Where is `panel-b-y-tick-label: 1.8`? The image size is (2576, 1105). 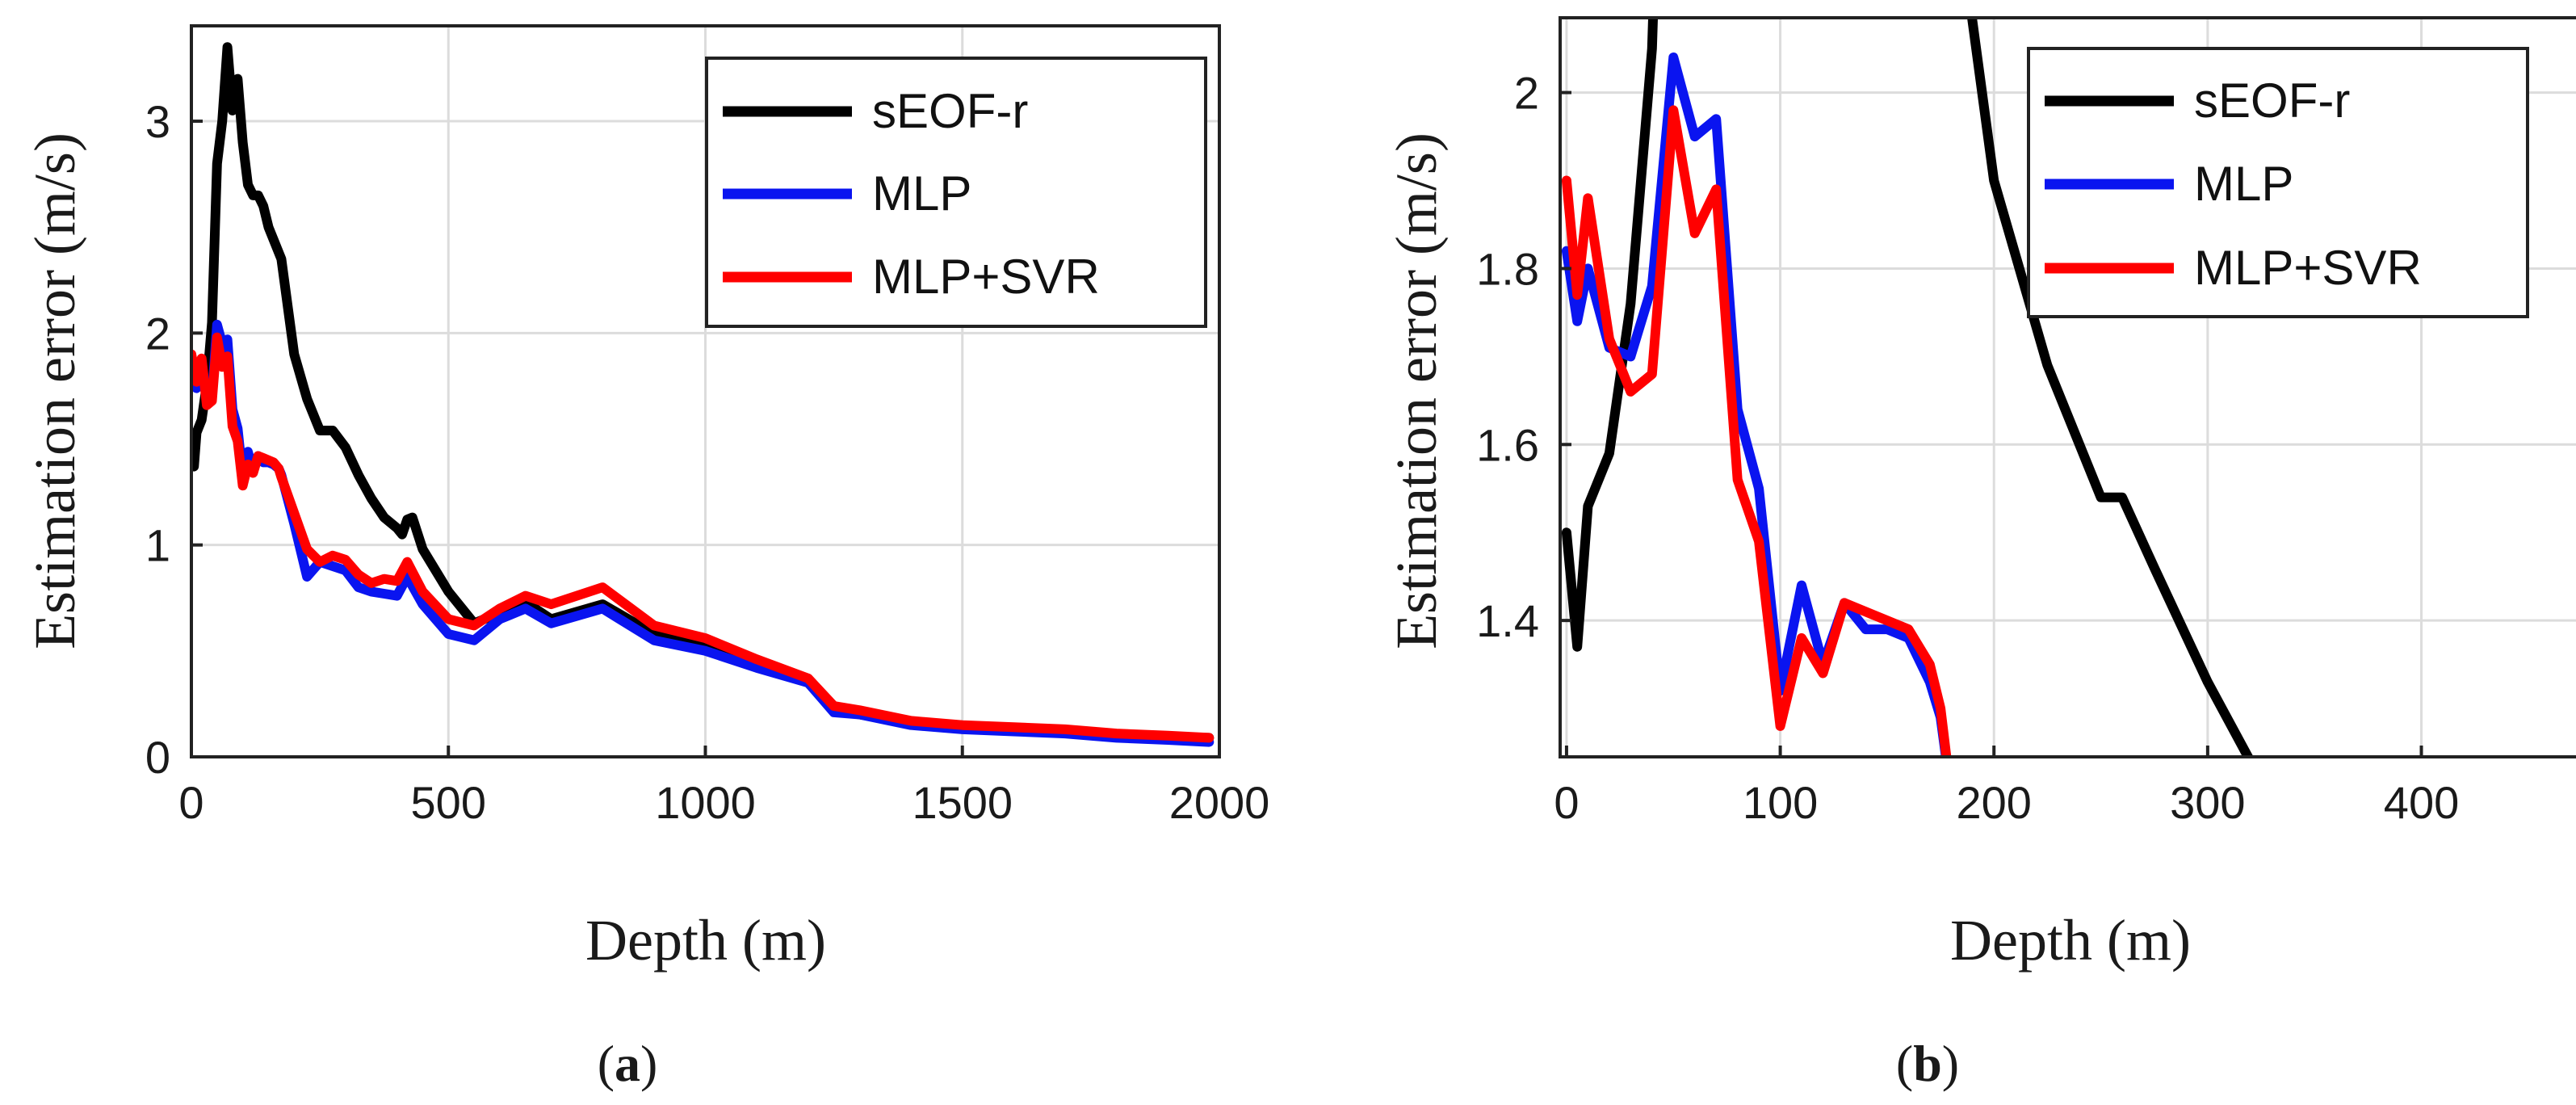 panel-b-y-tick-label: 1.8 is located at coordinates (1507, 268).